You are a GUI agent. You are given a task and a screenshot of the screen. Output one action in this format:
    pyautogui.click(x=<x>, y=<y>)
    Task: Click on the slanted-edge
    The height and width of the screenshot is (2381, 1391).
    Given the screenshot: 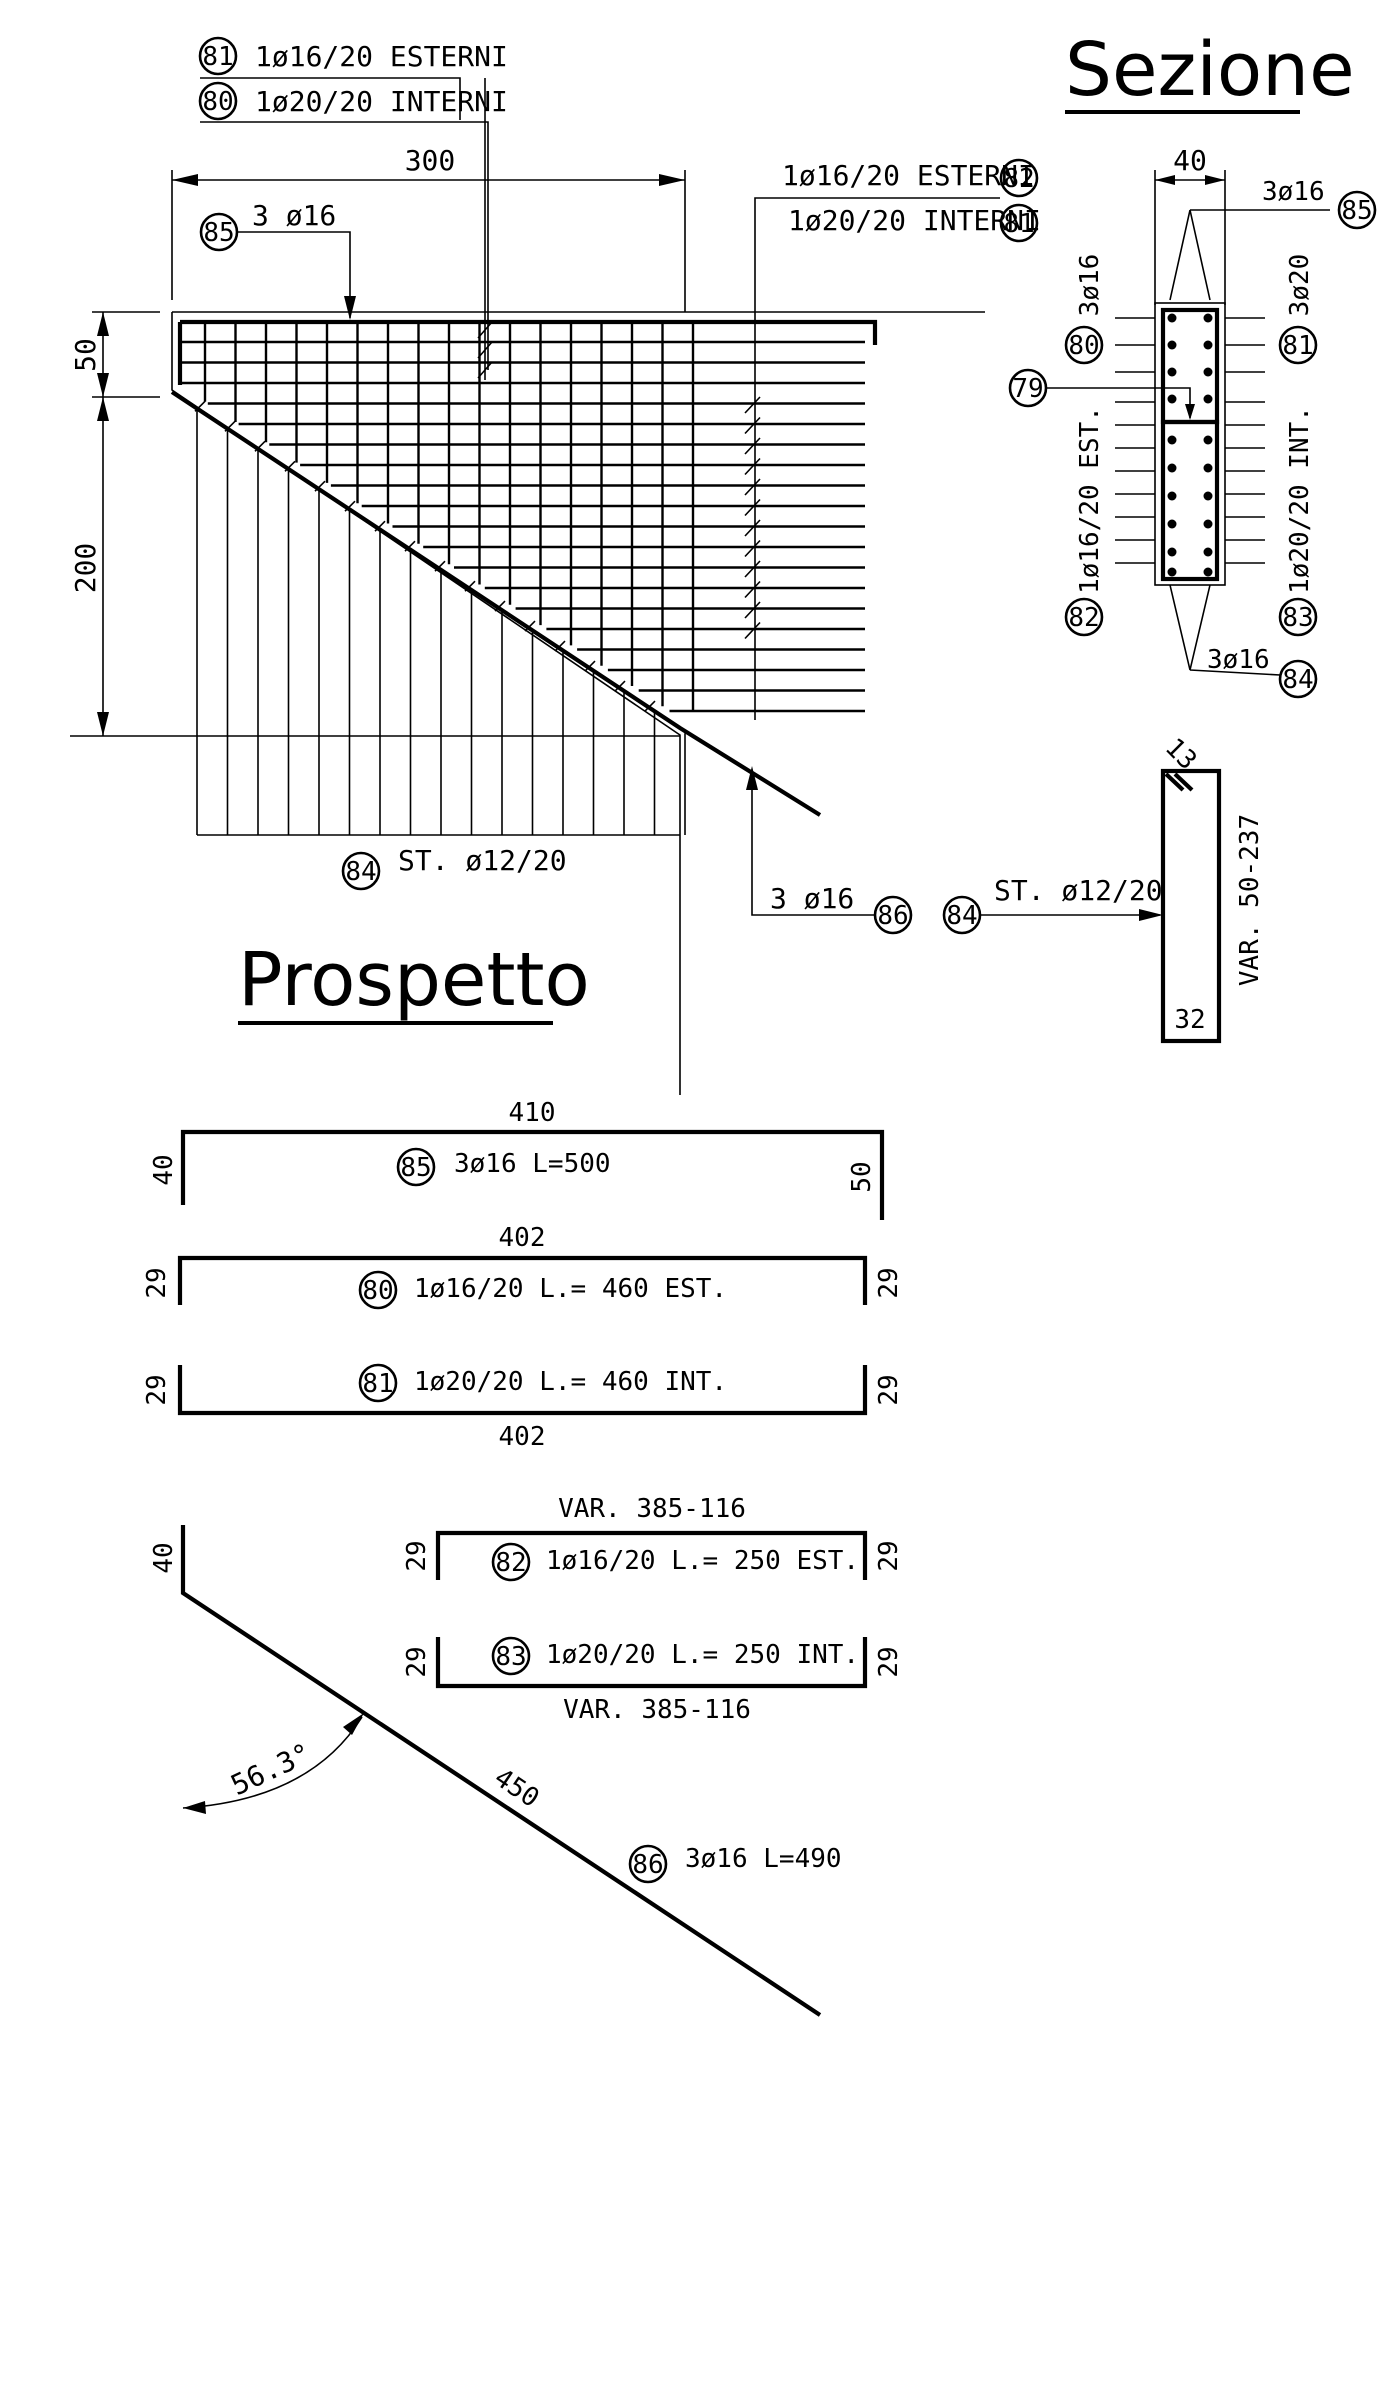 What is the action you would take?
    pyautogui.click(x=496, y=603)
    